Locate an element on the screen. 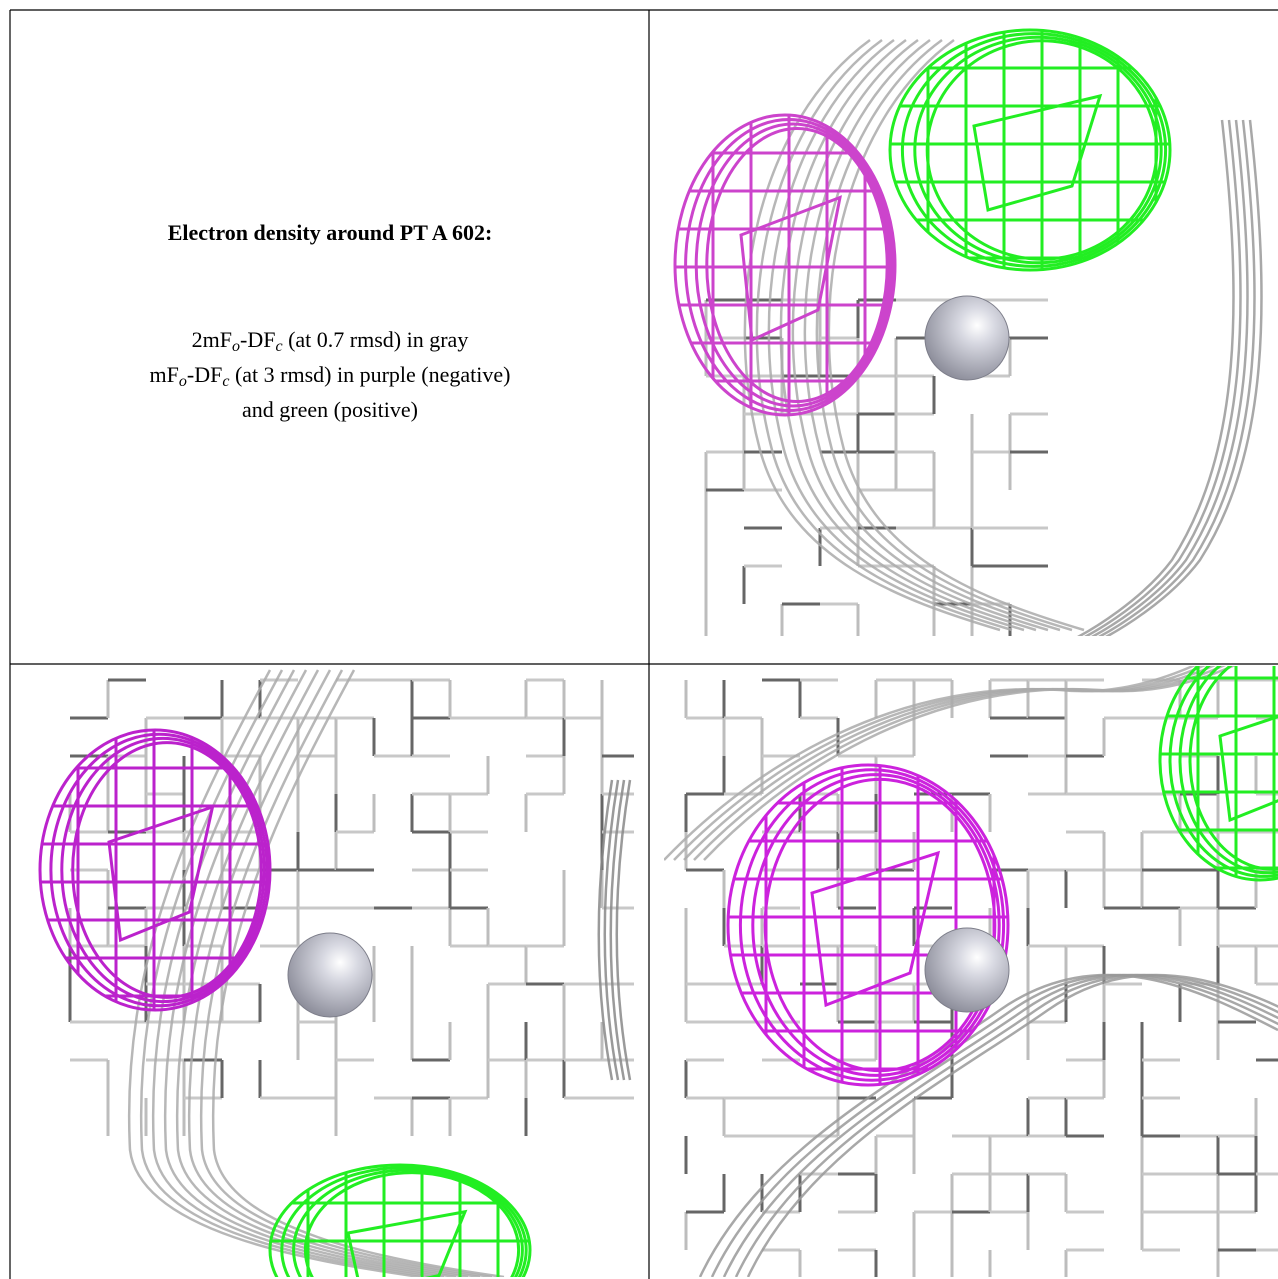 The height and width of the screenshot is (1279, 1278). caption-text: 2mF is located at coordinates (212, 339).